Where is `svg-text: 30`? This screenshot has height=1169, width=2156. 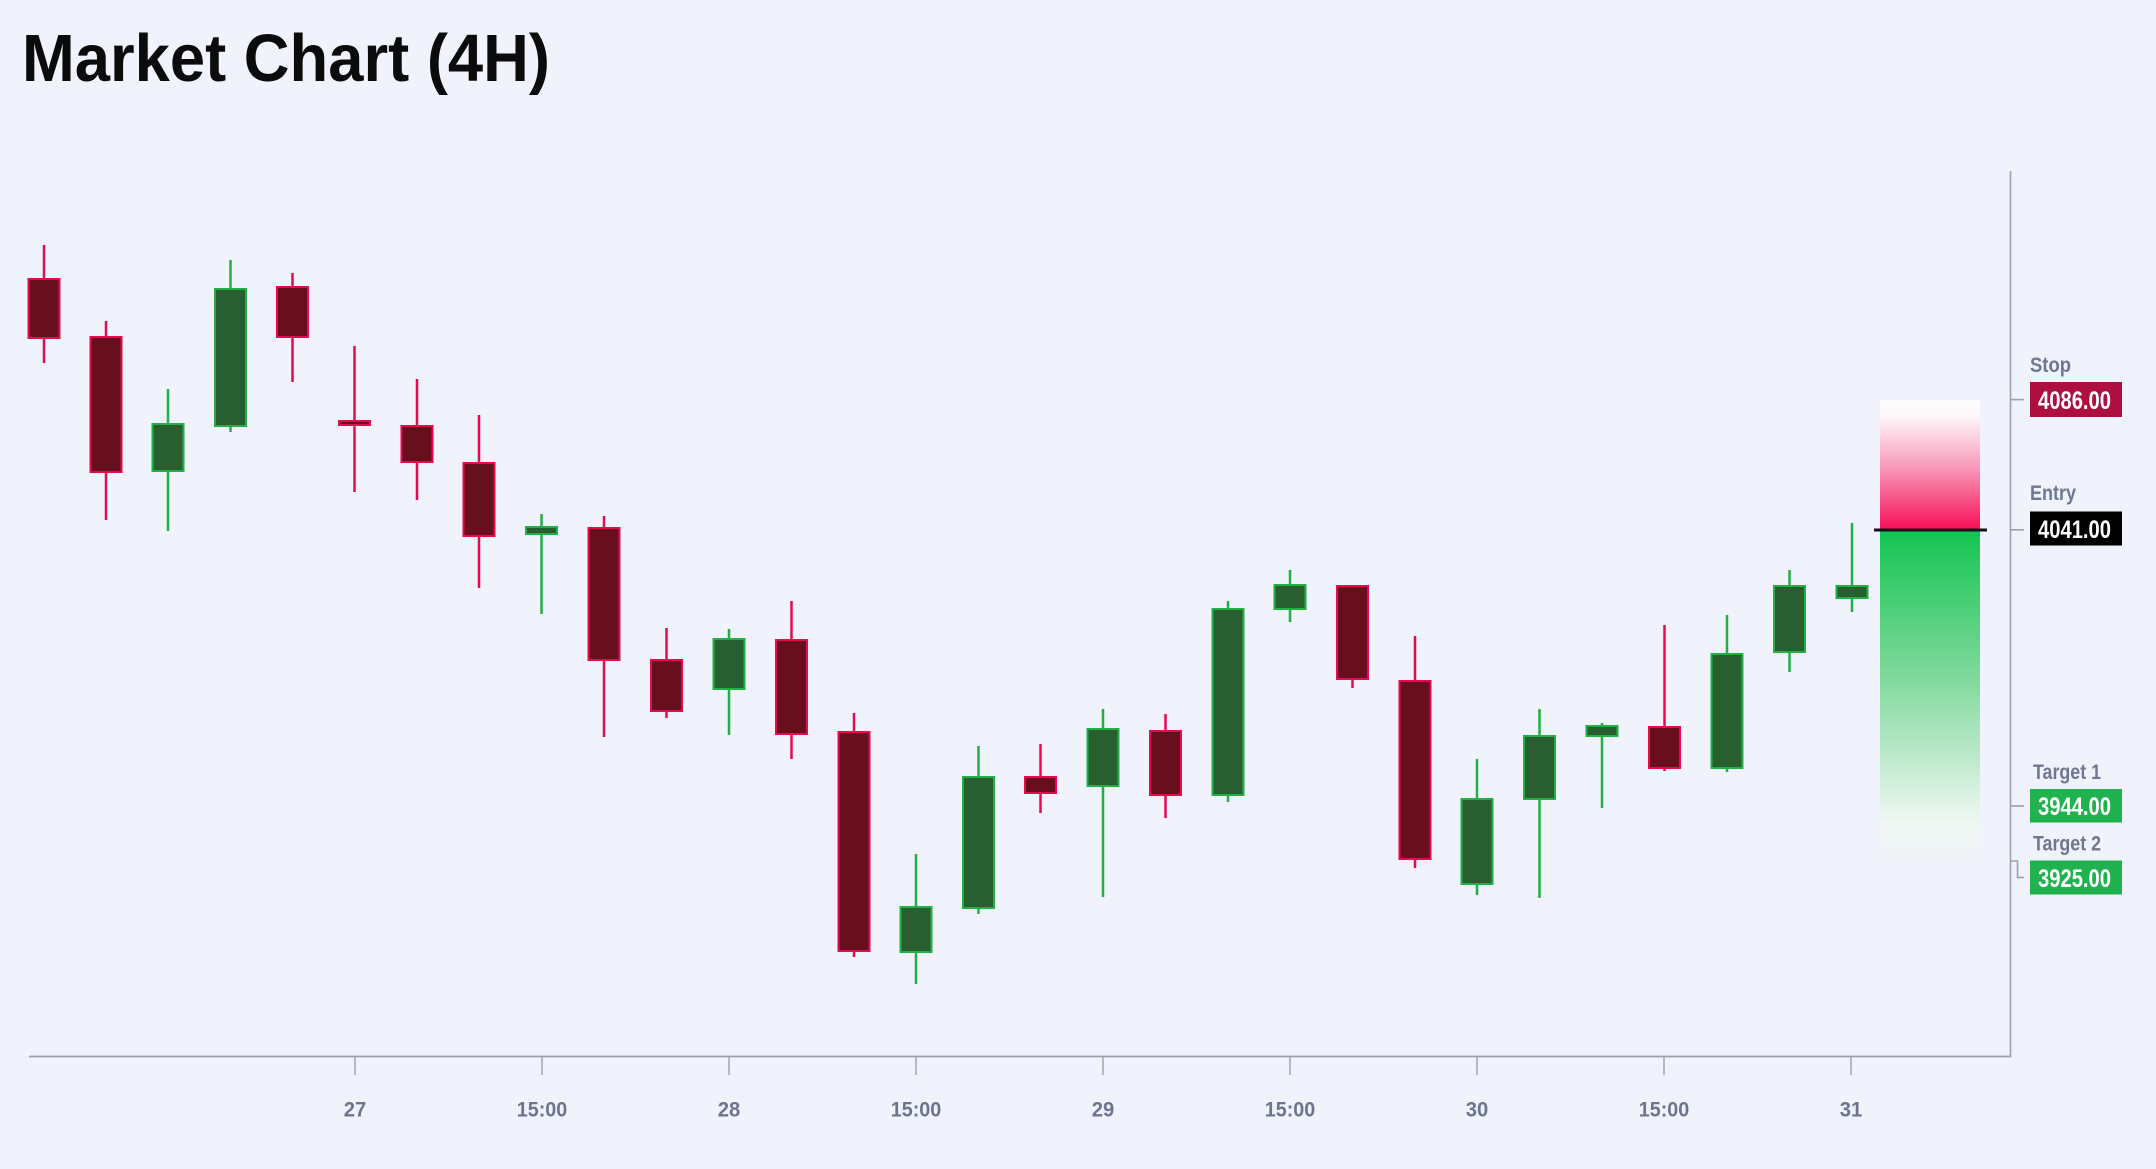
svg-text: 30 is located at coordinates (1477, 1110).